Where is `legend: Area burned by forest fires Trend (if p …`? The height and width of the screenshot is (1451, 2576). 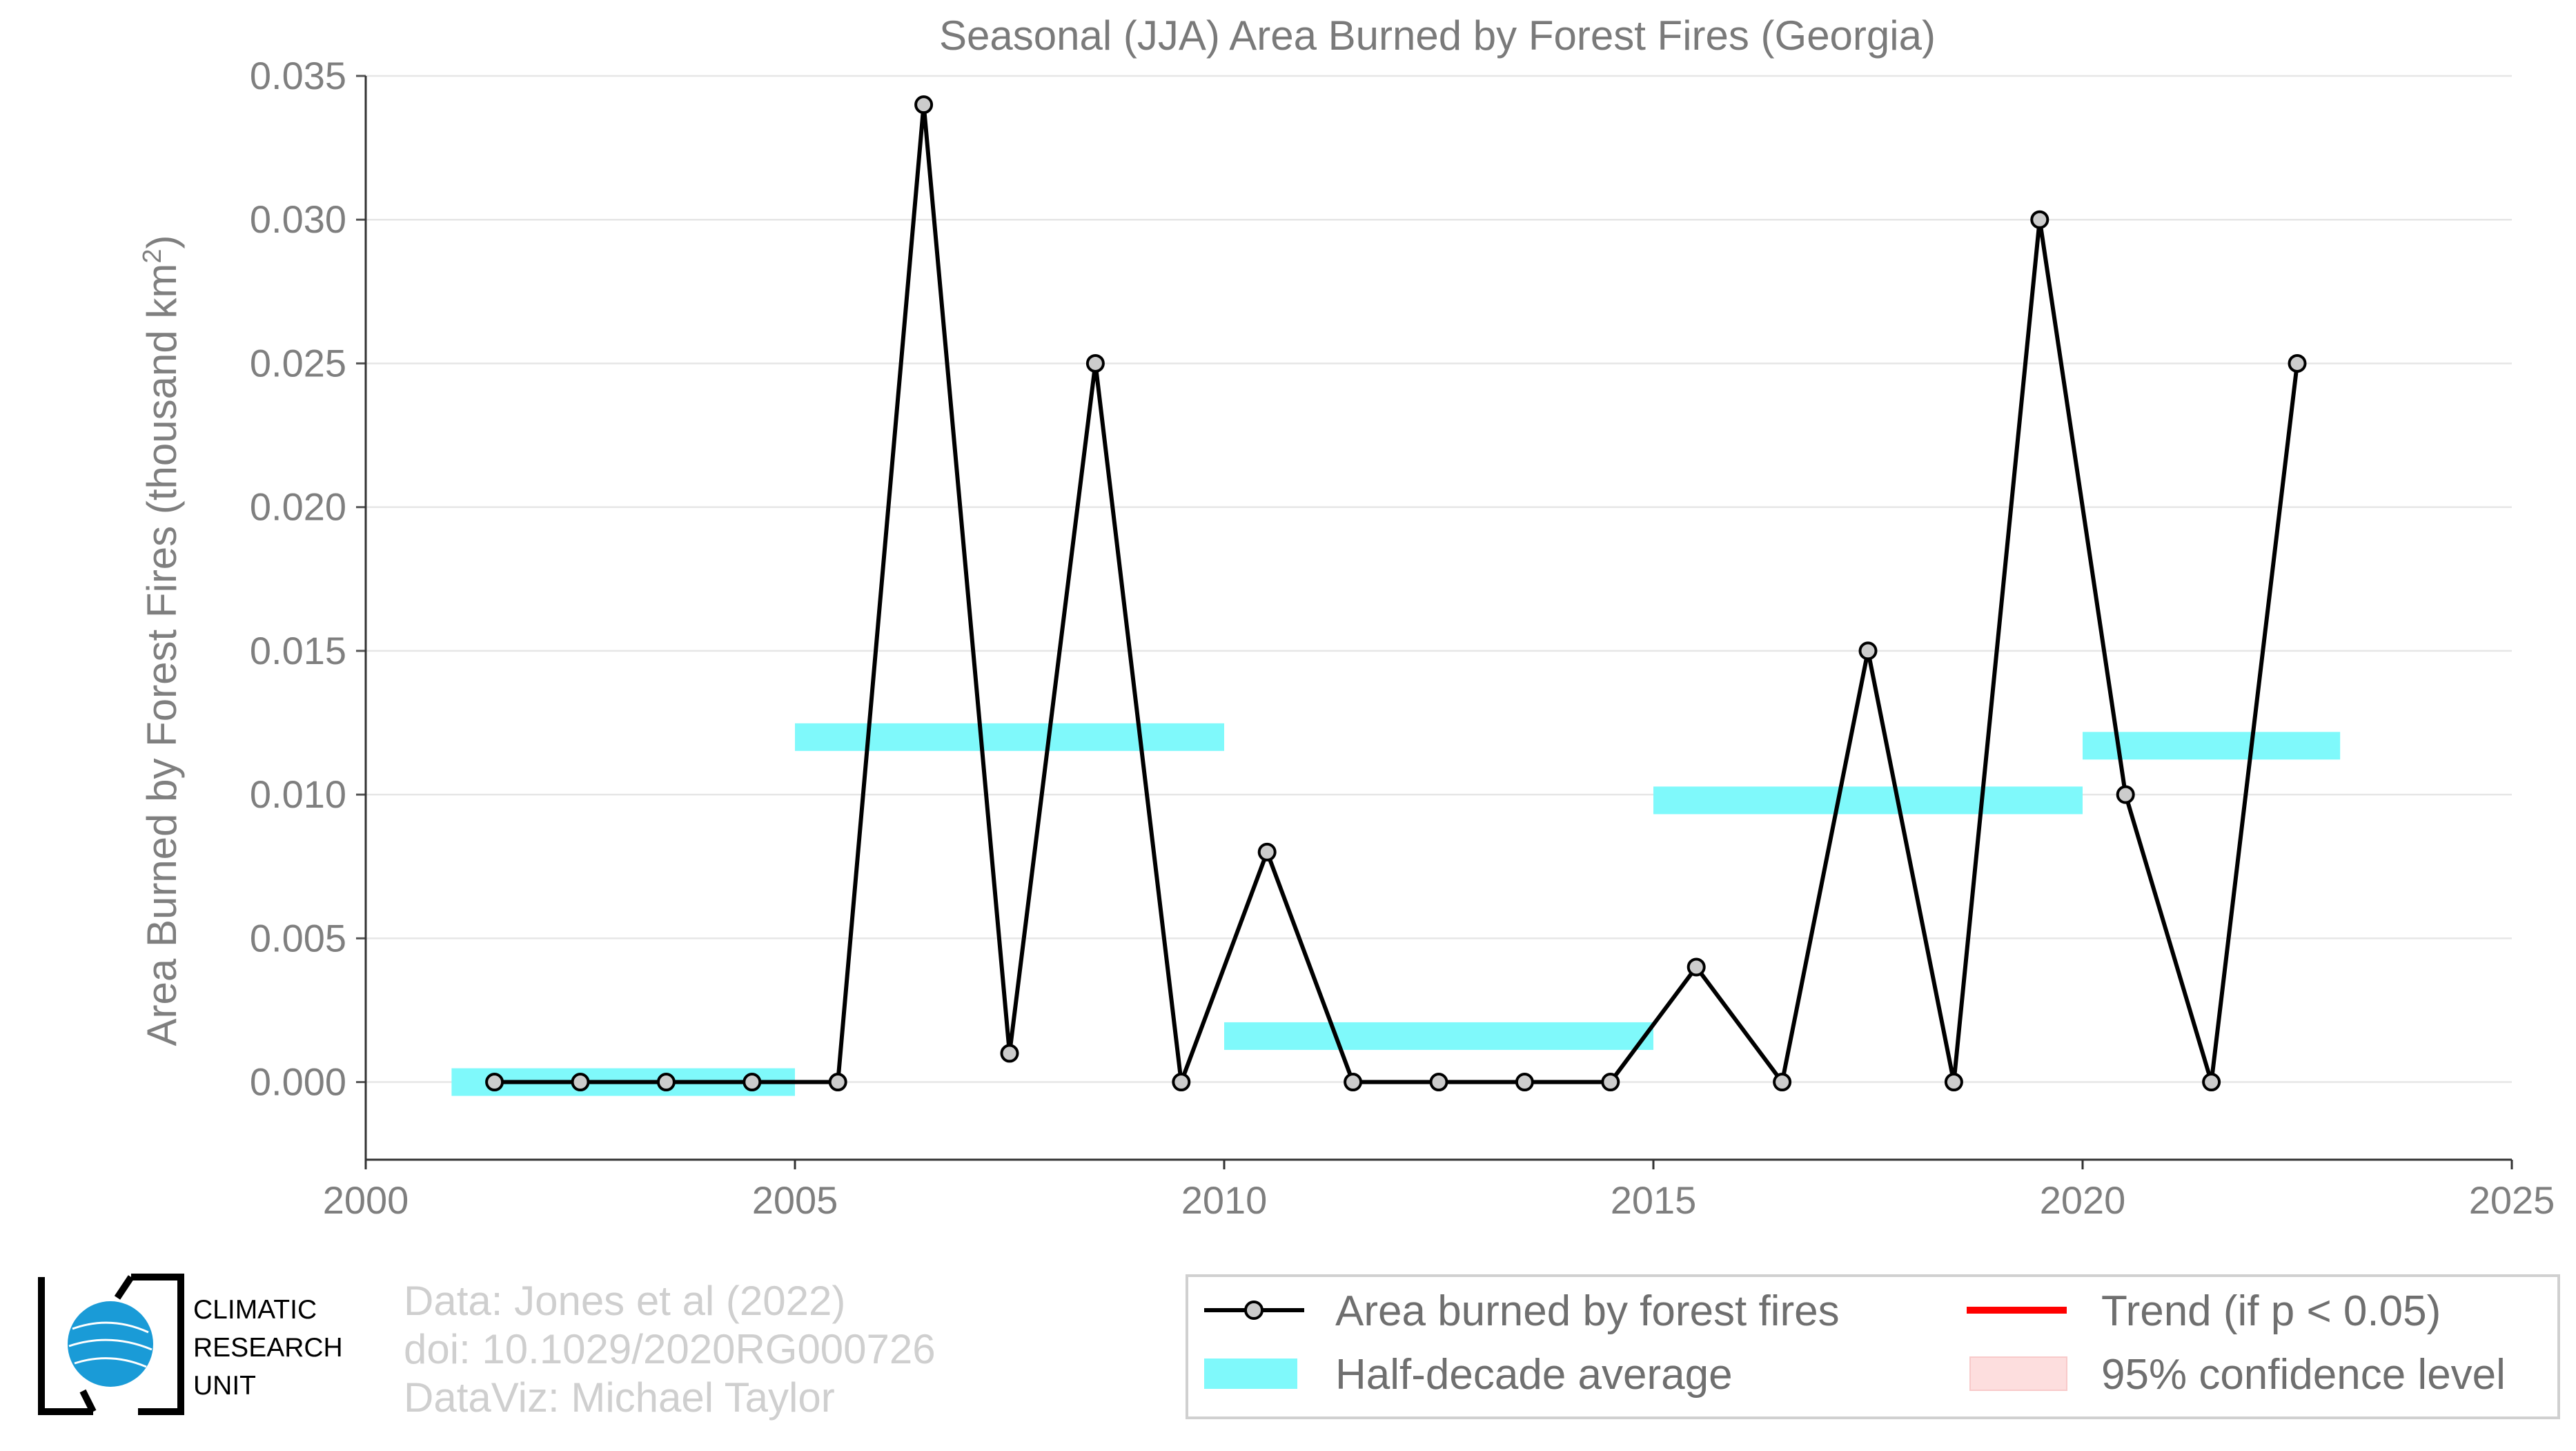
legend: Area burned by forest fires Trend (if p … is located at coordinates (1873, 1346).